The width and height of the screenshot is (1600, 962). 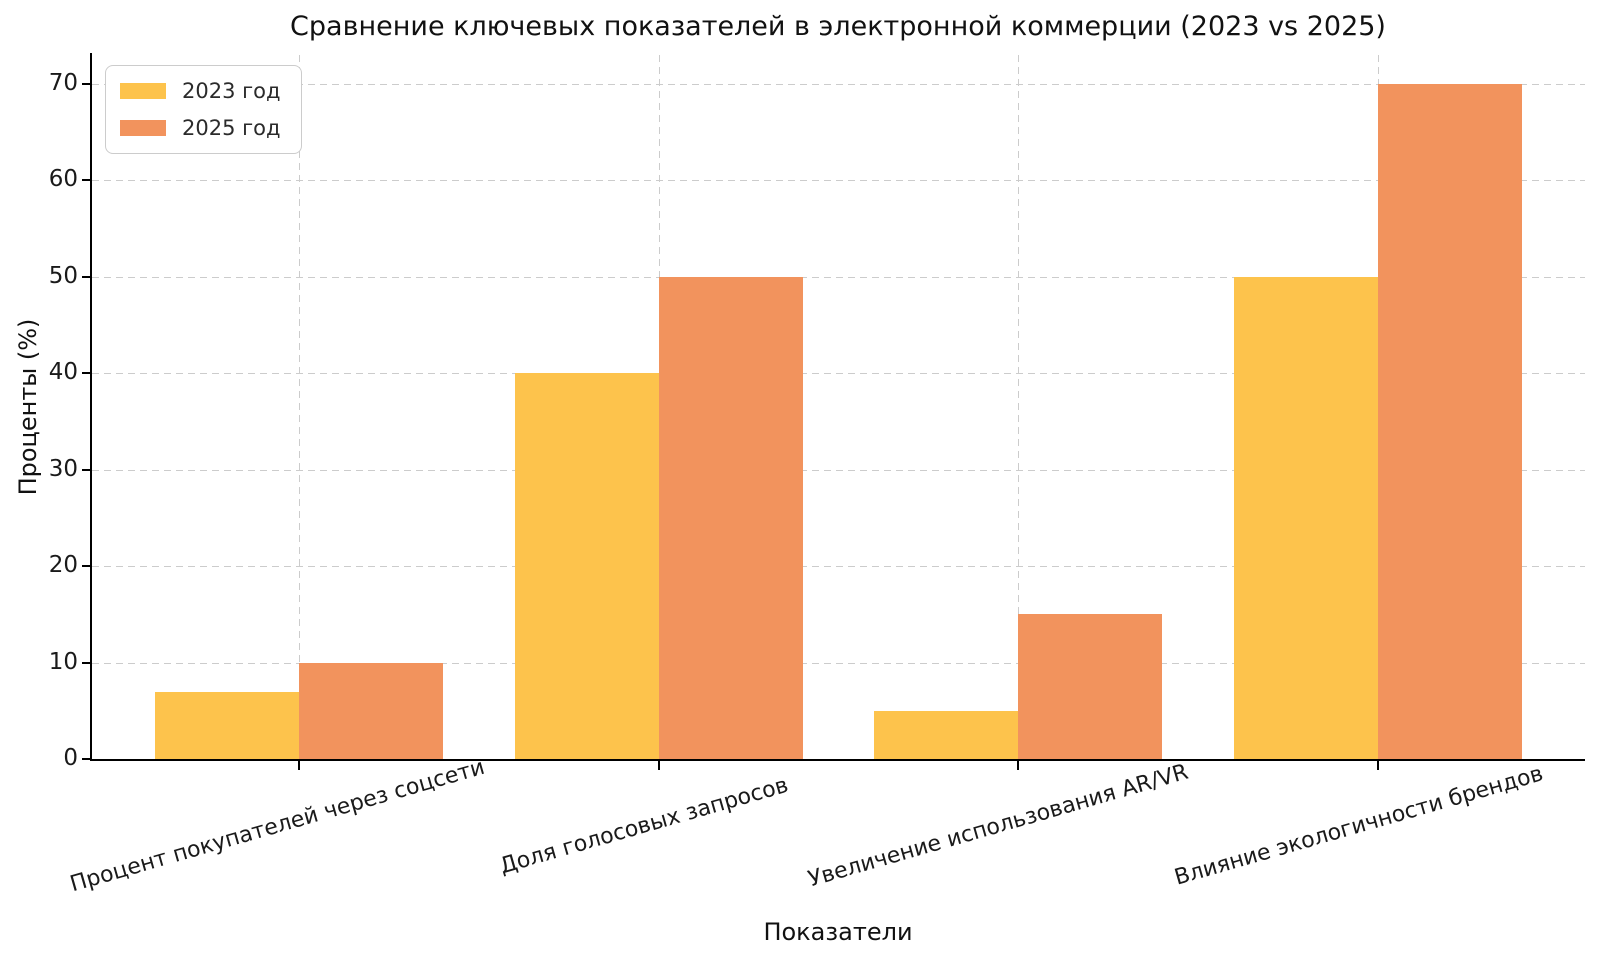 What do you see at coordinates (63, 179) in the screenshot?
I see `y-tick-label-60: 60` at bounding box center [63, 179].